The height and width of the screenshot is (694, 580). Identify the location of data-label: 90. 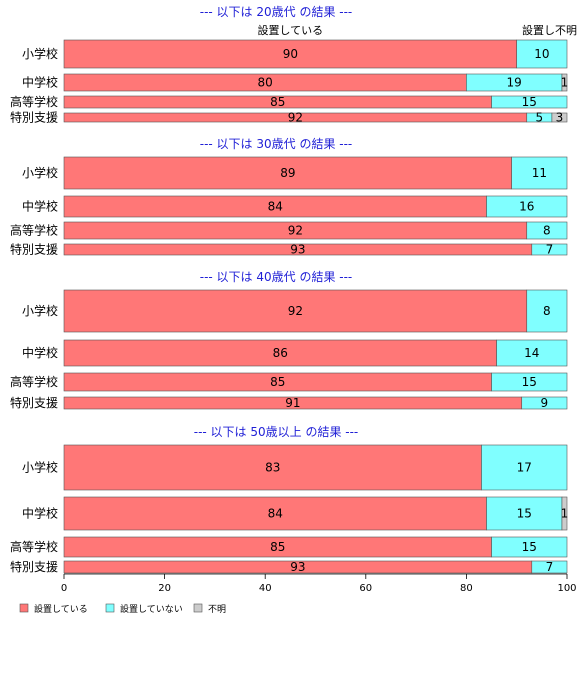
(290, 54).